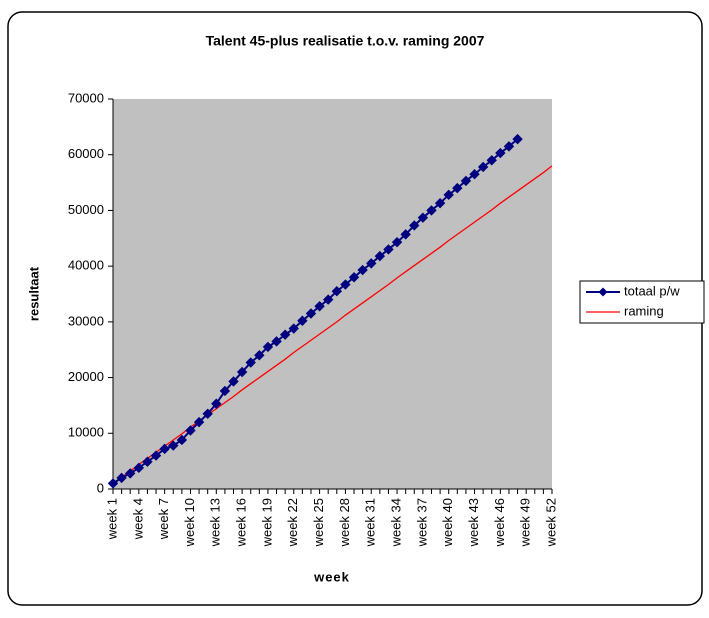 This screenshot has height=618, width=709. Describe the element at coordinates (111, 519) in the screenshot. I see `x-tick-label: week 1` at that location.